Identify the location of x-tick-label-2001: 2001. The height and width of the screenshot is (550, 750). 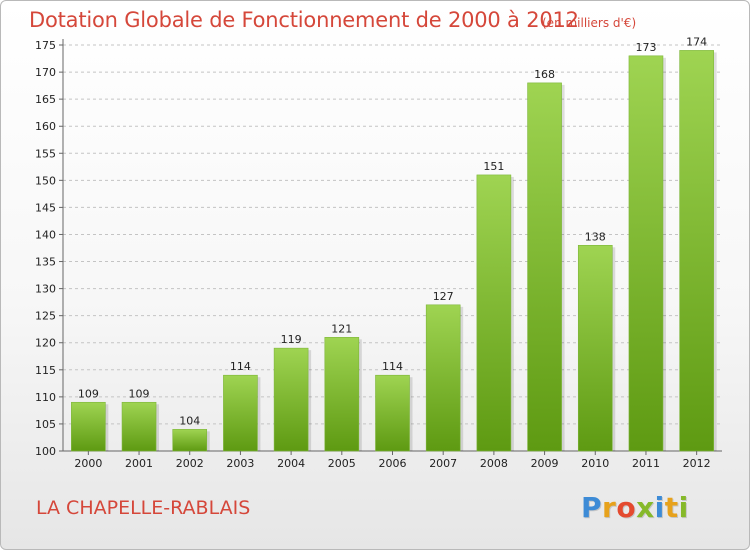
(139, 463).